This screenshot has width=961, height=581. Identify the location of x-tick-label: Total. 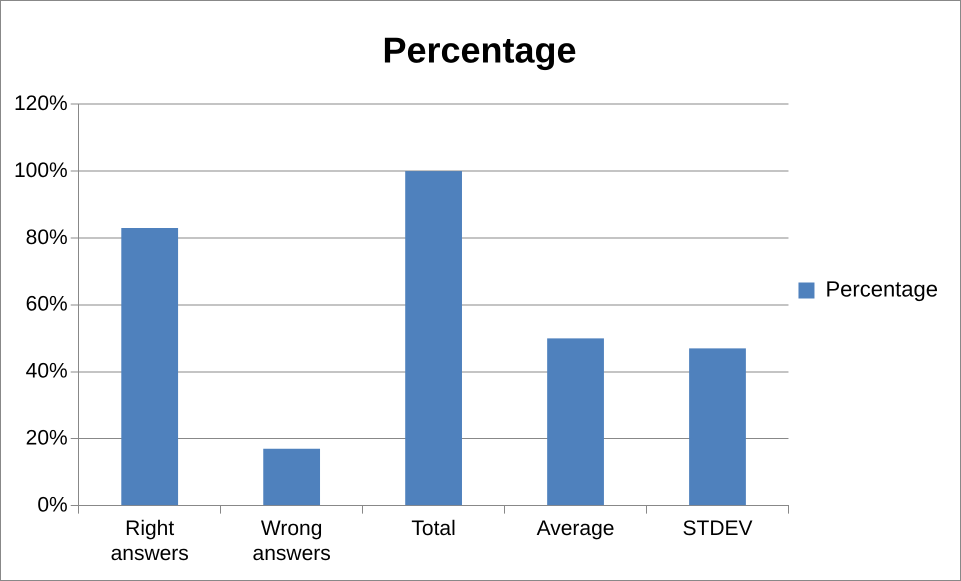
(433, 528).